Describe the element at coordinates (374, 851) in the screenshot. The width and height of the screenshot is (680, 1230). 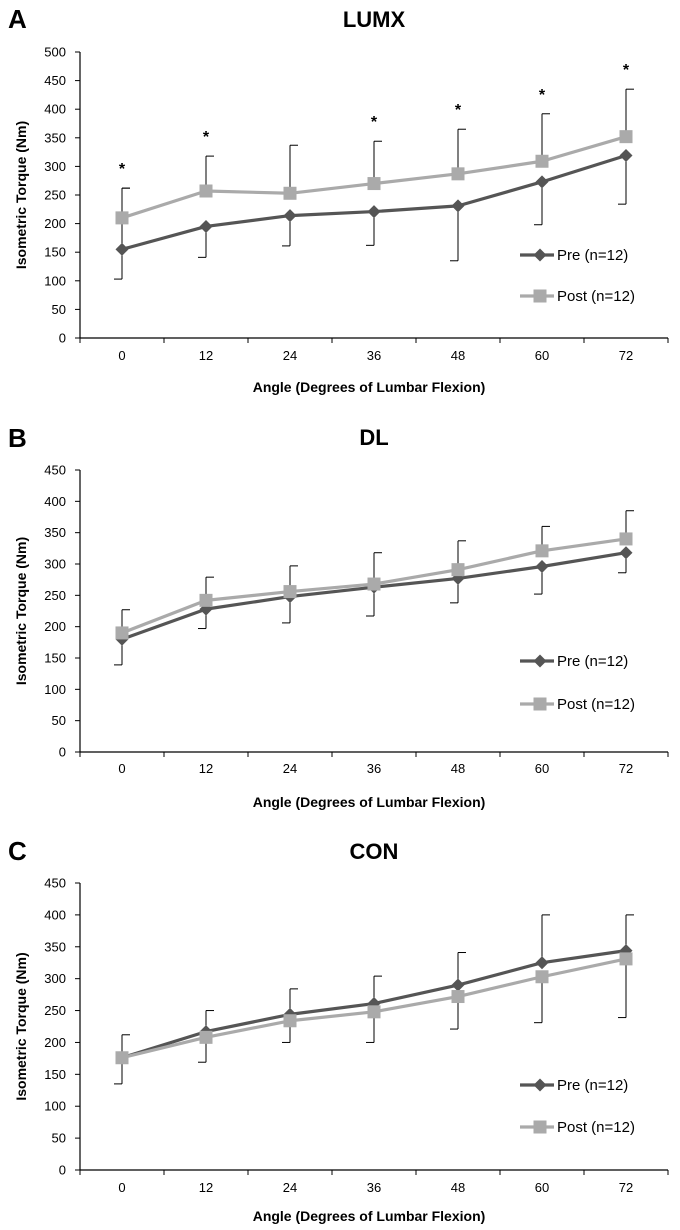
I see `chart-title: CON` at that location.